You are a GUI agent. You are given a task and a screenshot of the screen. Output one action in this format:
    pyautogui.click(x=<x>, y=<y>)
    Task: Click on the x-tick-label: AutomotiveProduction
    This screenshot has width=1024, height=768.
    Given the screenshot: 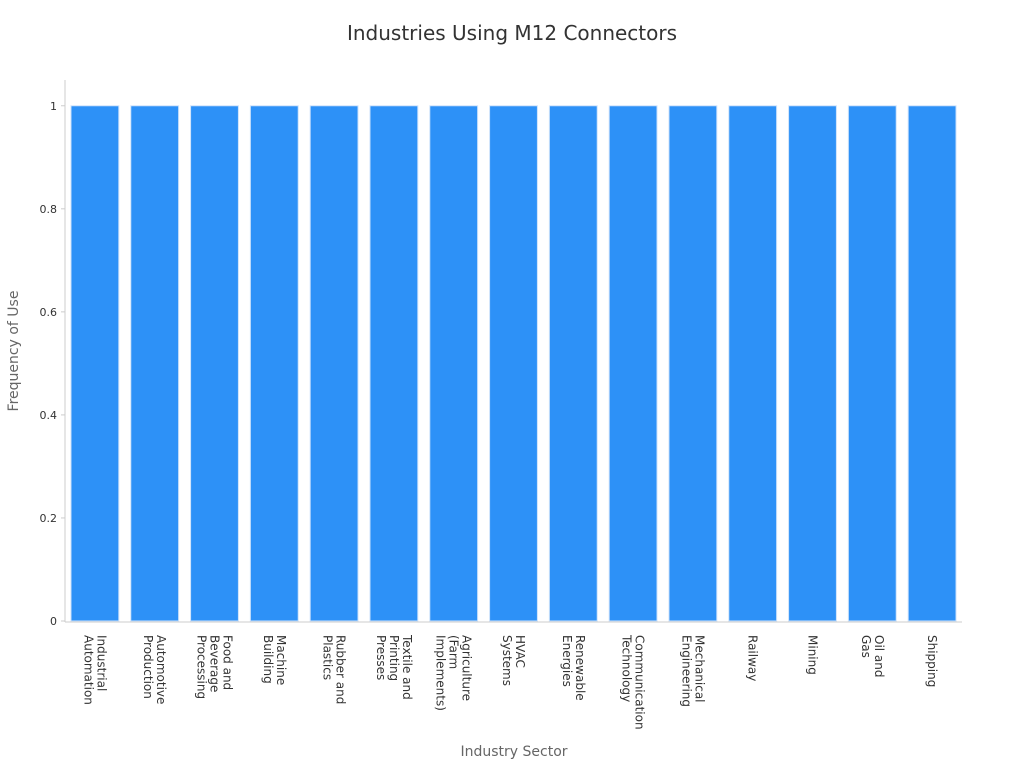 What is the action you would take?
    pyautogui.click(x=154, y=669)
    